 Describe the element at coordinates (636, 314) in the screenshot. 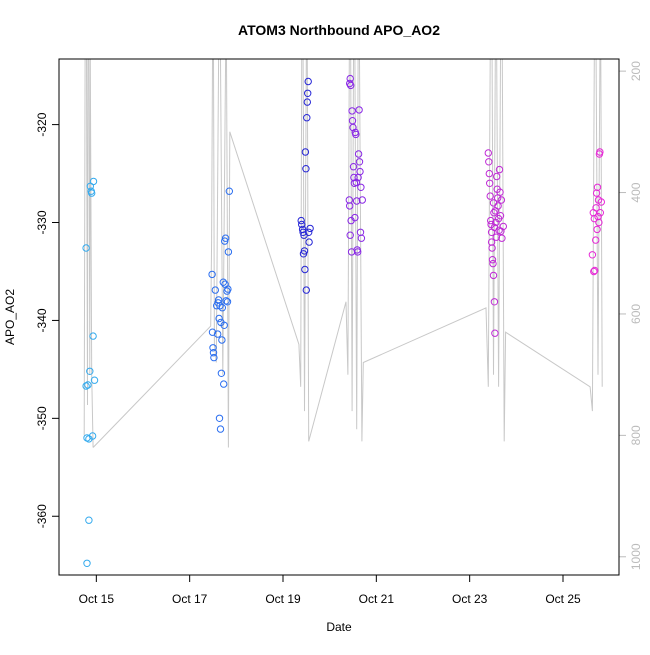

I see `y2-tick-label: 600` at that location.